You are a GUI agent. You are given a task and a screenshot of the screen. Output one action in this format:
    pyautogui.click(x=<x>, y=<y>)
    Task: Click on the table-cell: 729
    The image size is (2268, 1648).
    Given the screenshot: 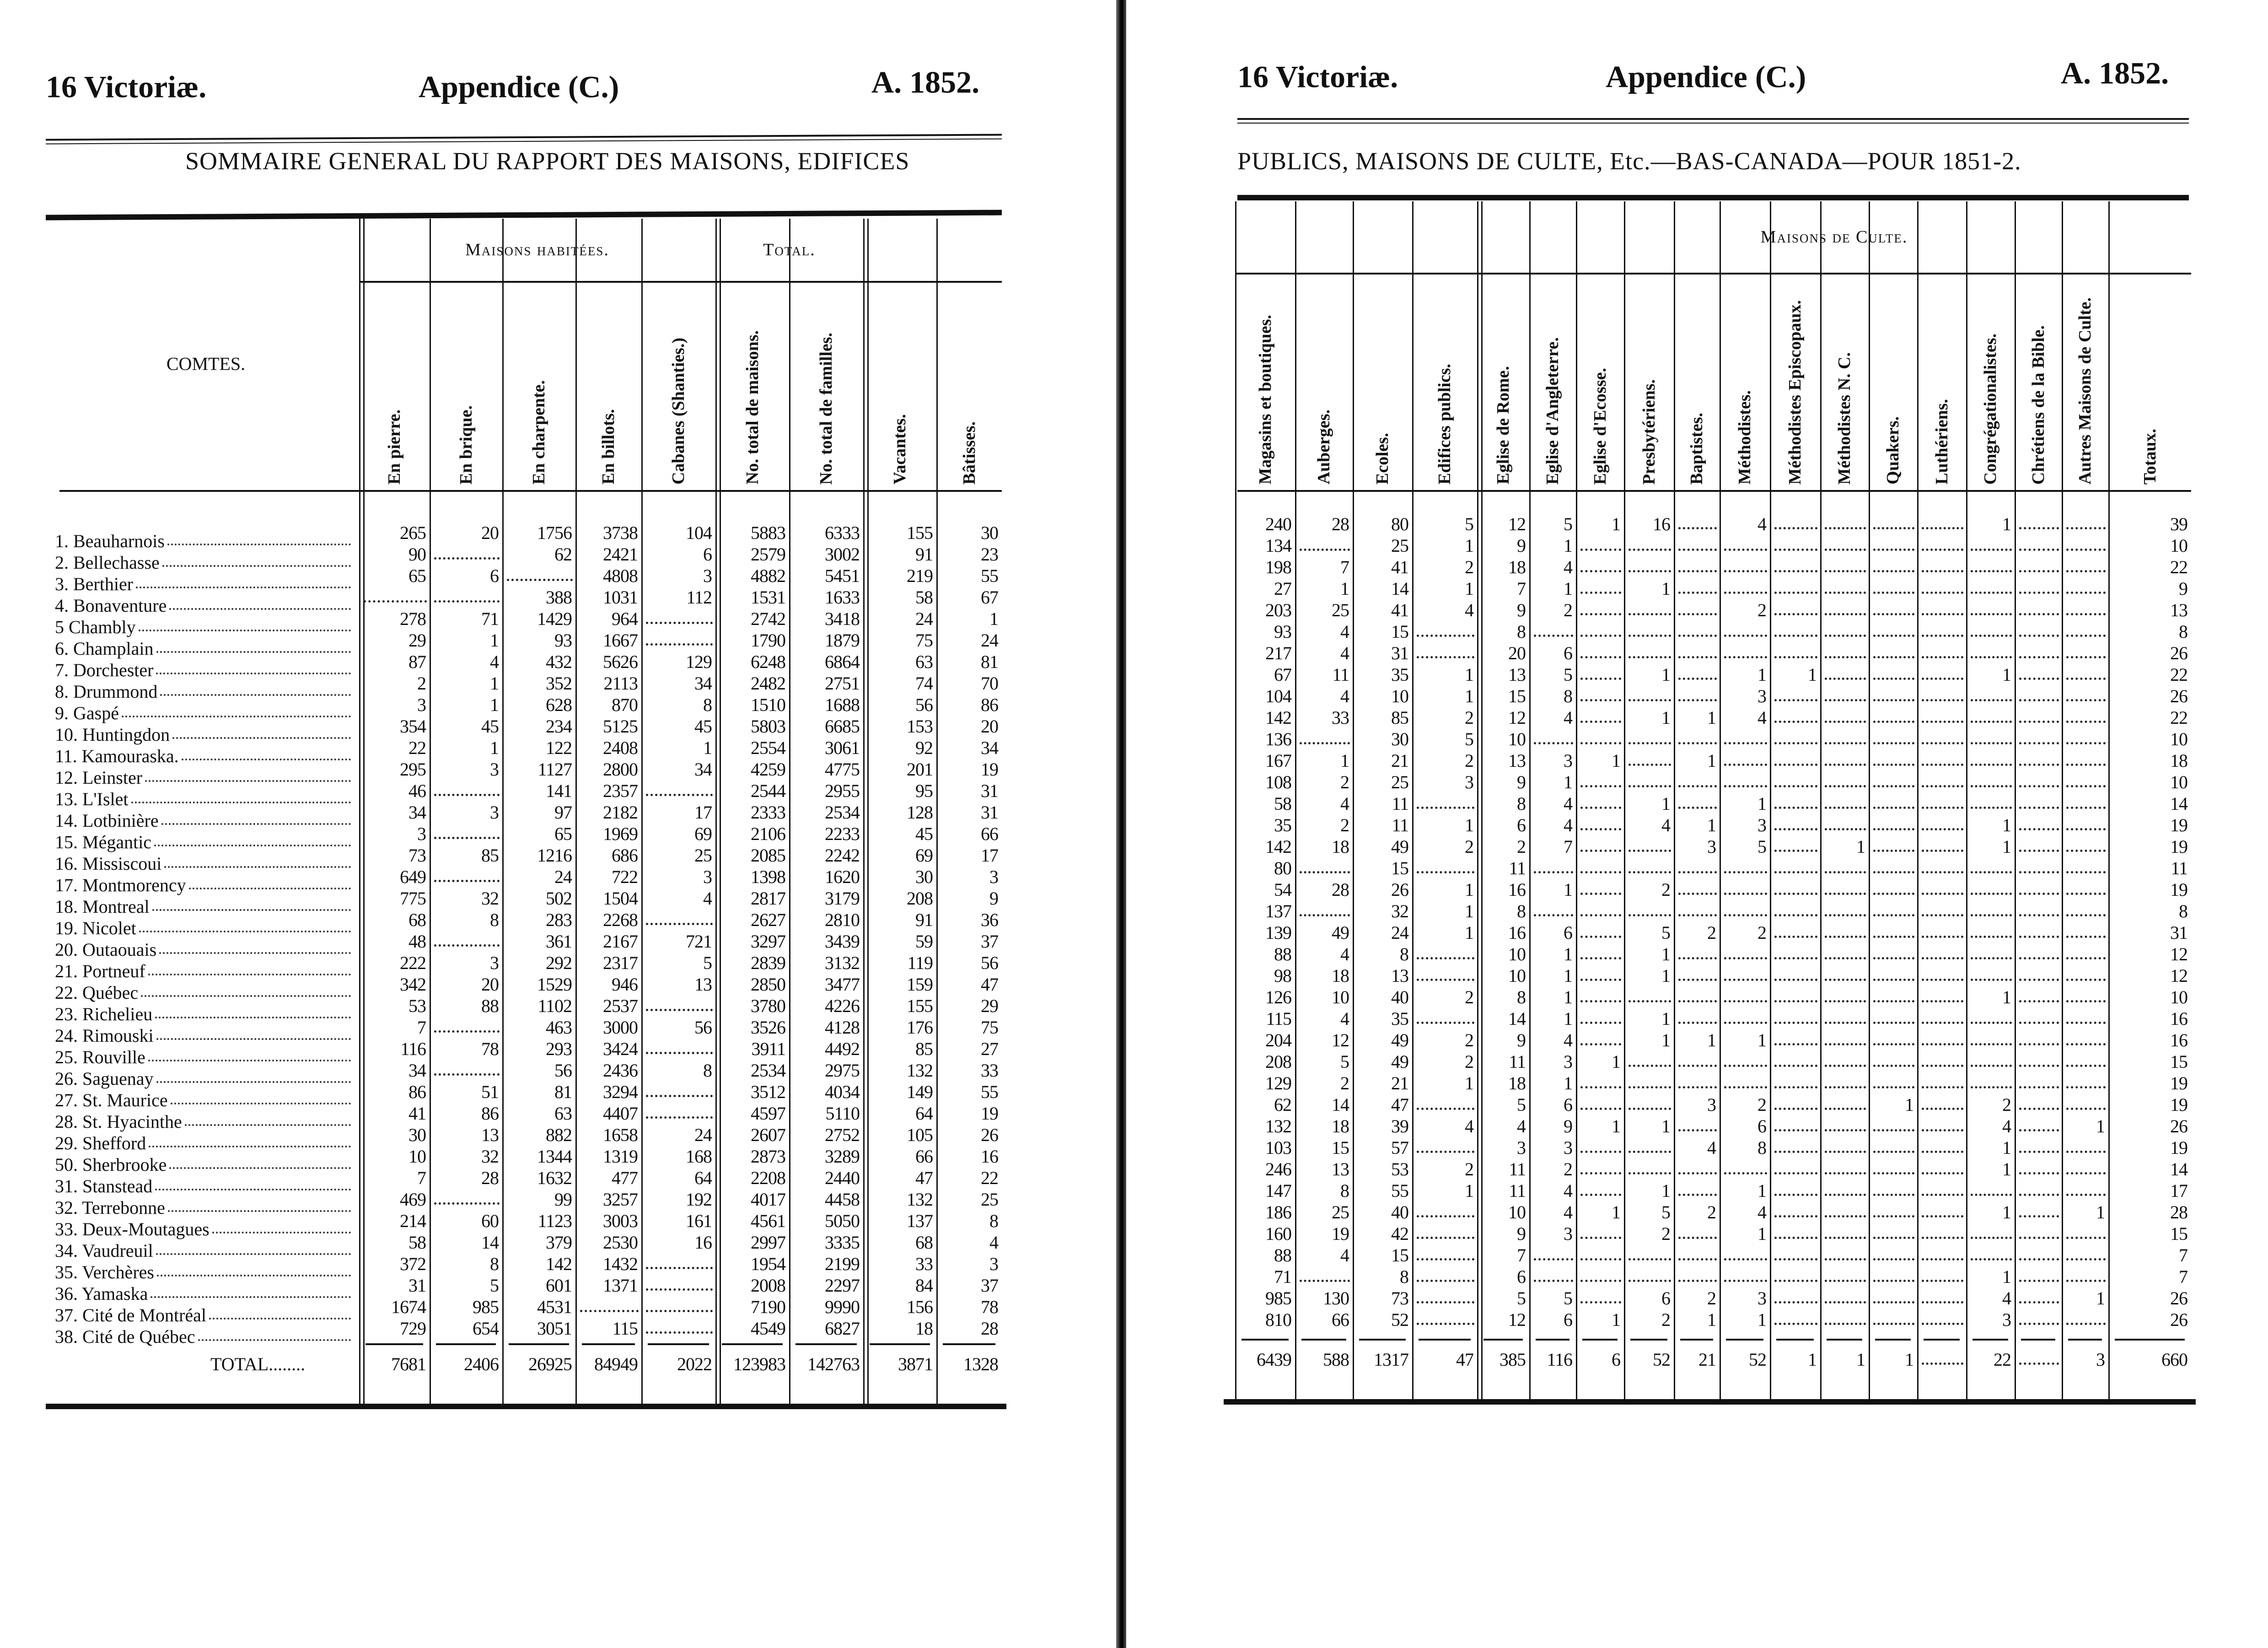 What is the action you would take?
    pyautogui.click(x=413, y=1328)
    